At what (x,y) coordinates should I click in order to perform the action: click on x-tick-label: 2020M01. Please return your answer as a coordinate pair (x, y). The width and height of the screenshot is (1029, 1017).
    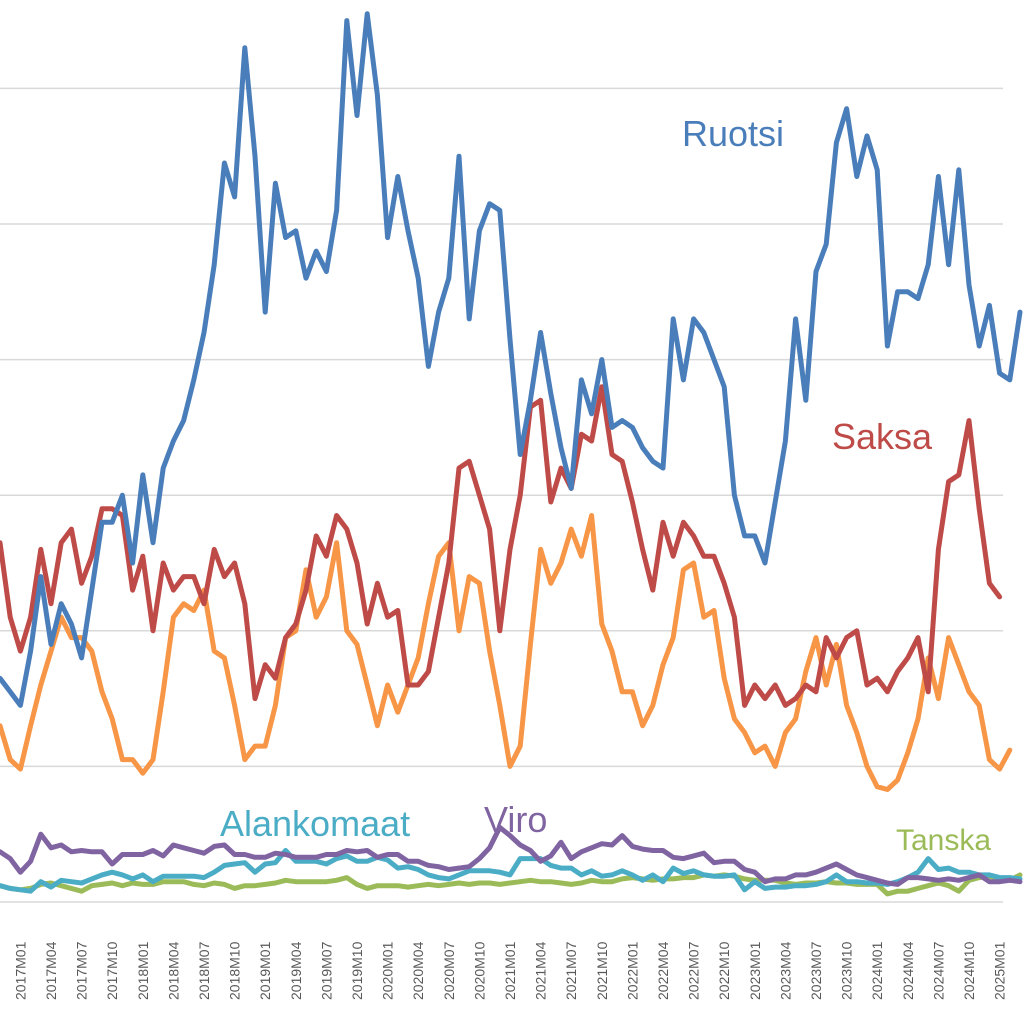
    Looking at the image, I should click on (388, 970).